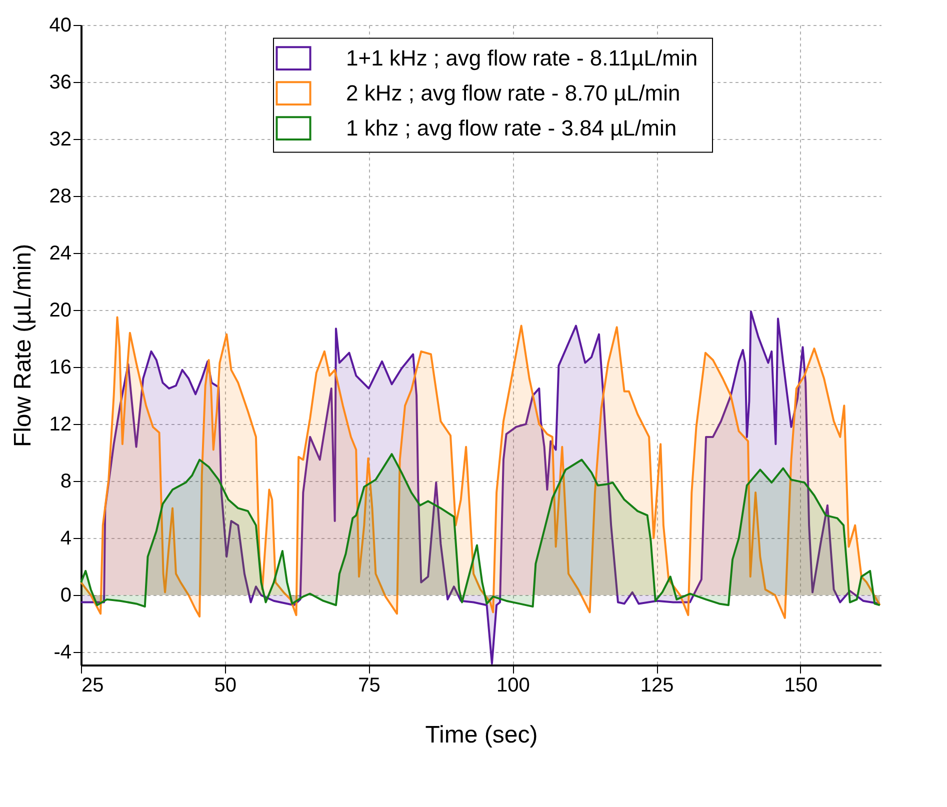 This screenshot has height=807, width=947. I want to click on y-tick-label: 4, so click(66, 539).